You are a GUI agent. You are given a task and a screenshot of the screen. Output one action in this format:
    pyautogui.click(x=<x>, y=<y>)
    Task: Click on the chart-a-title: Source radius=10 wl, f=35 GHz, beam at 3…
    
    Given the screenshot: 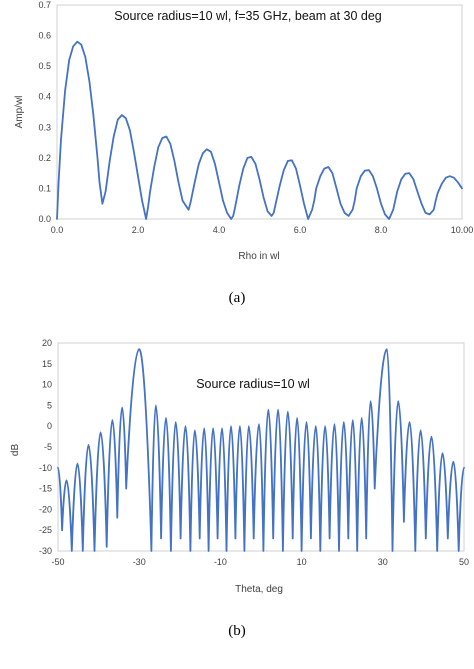 What is the action you would take?
    pyautogui.click(x=248, y=16)
    